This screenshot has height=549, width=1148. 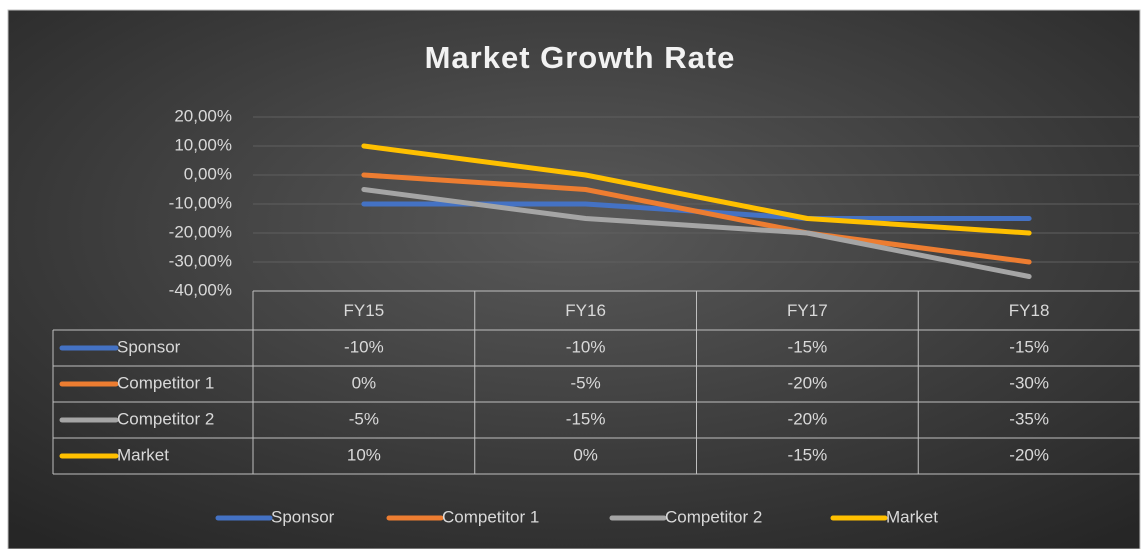 I want to click on chart-title: Market Growth Rate, so click(x=580, y=57).